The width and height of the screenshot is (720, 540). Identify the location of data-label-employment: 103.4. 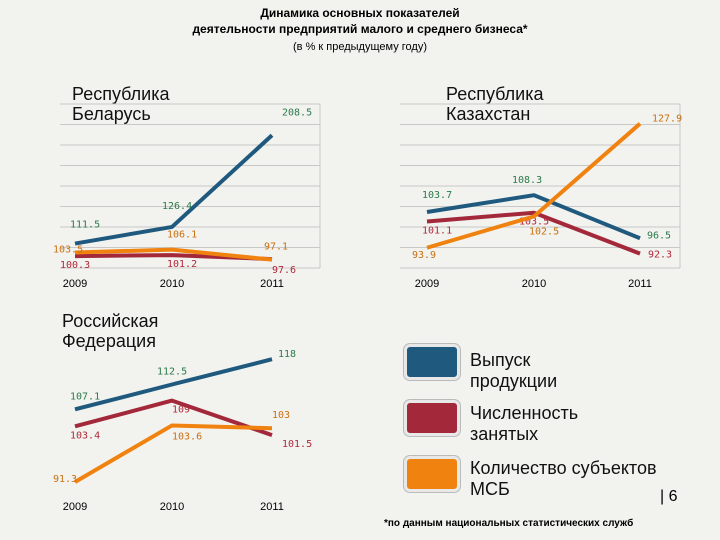
(85, 435).